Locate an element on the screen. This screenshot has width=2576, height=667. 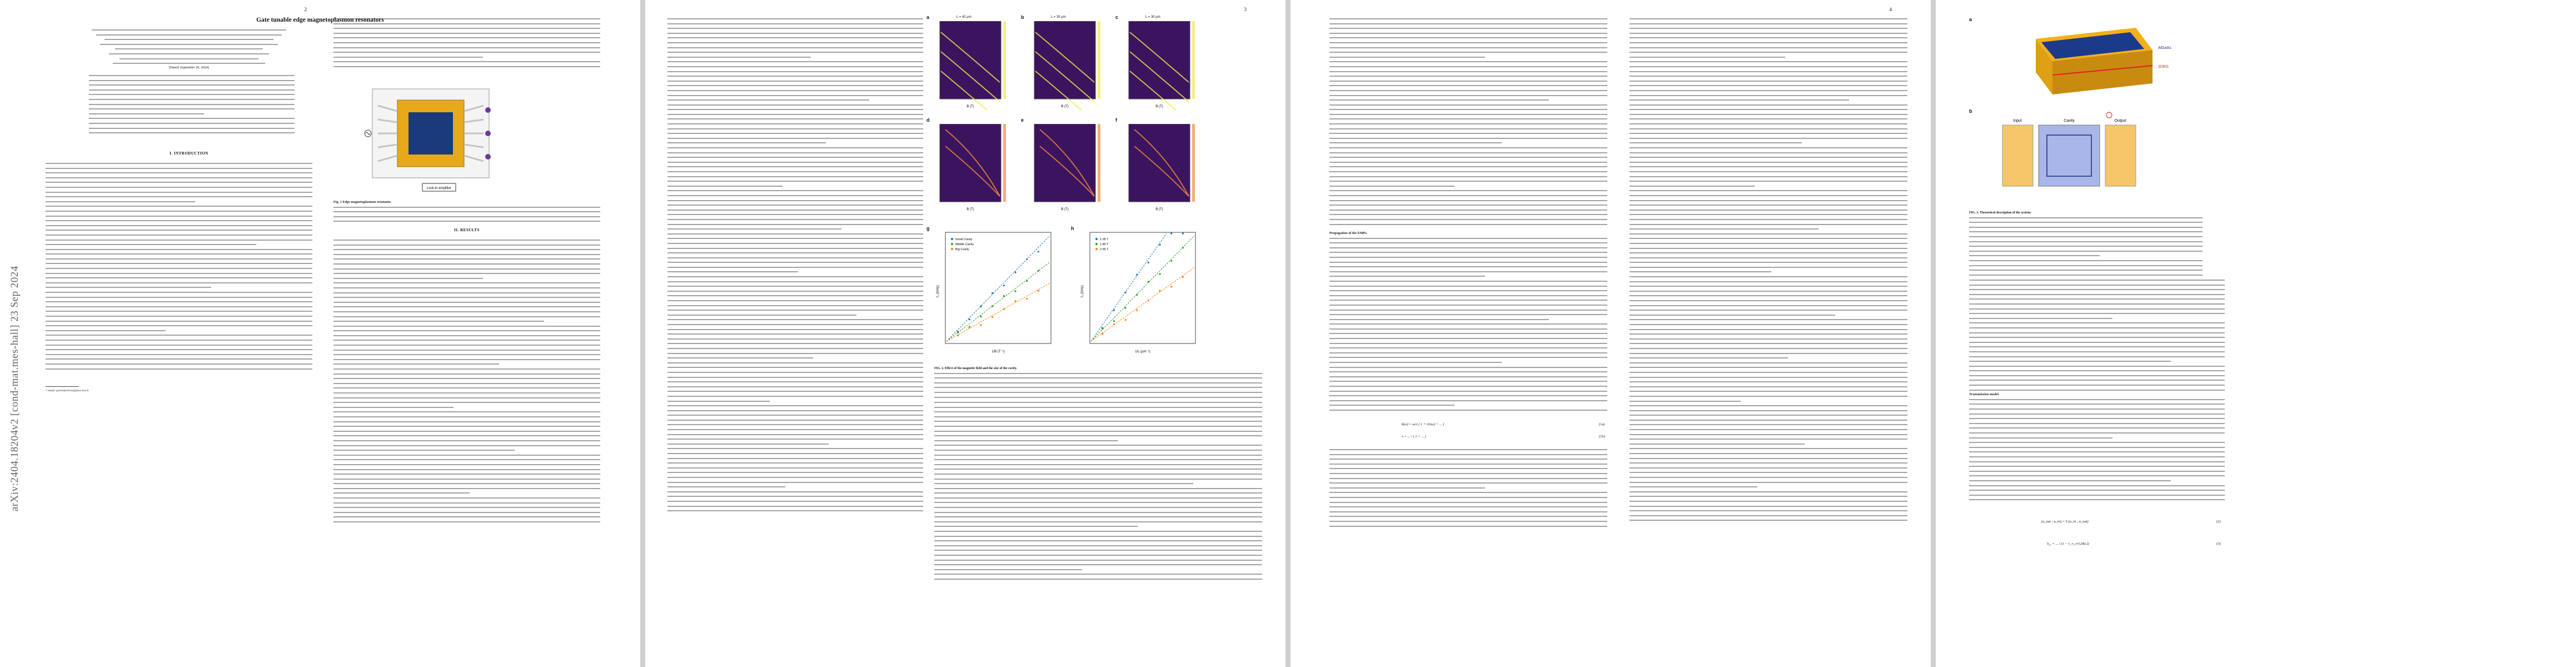
page-number: 4 is located at coordinates (1890, 9).